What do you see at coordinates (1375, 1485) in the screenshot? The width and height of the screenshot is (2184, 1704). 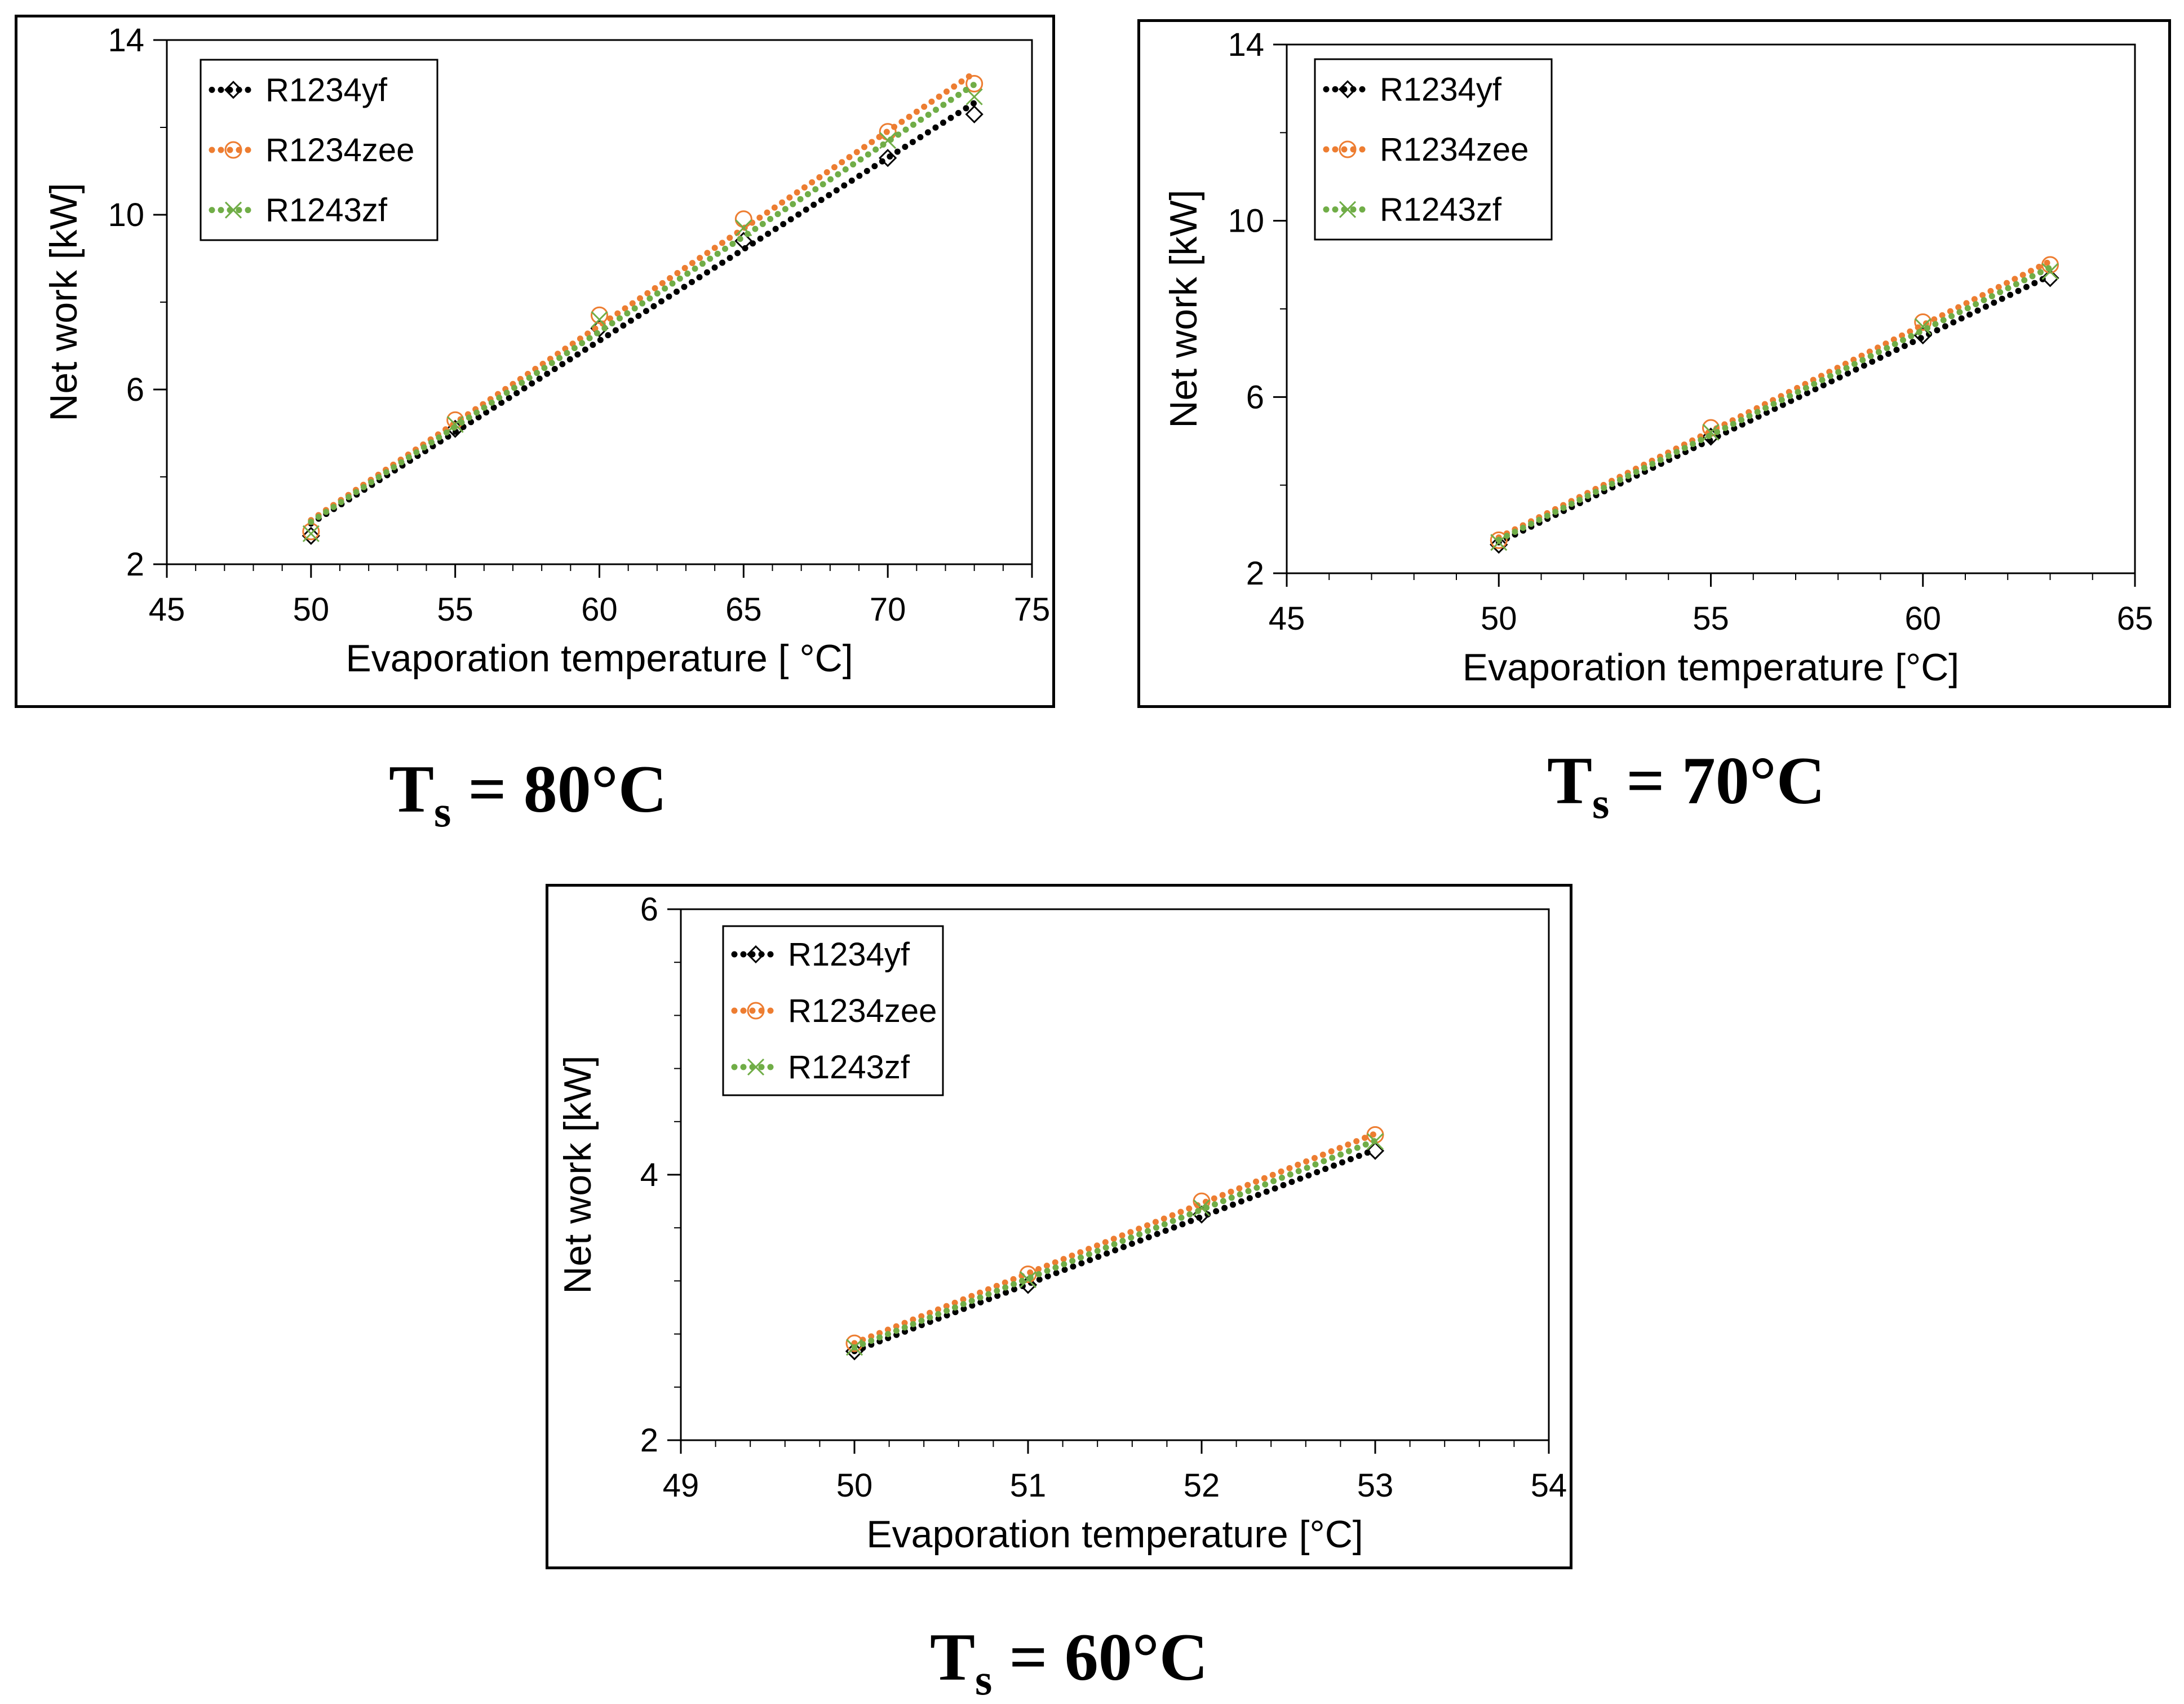 I see `x-tick-label-60: 53` at bounding box center [1375, 1485].